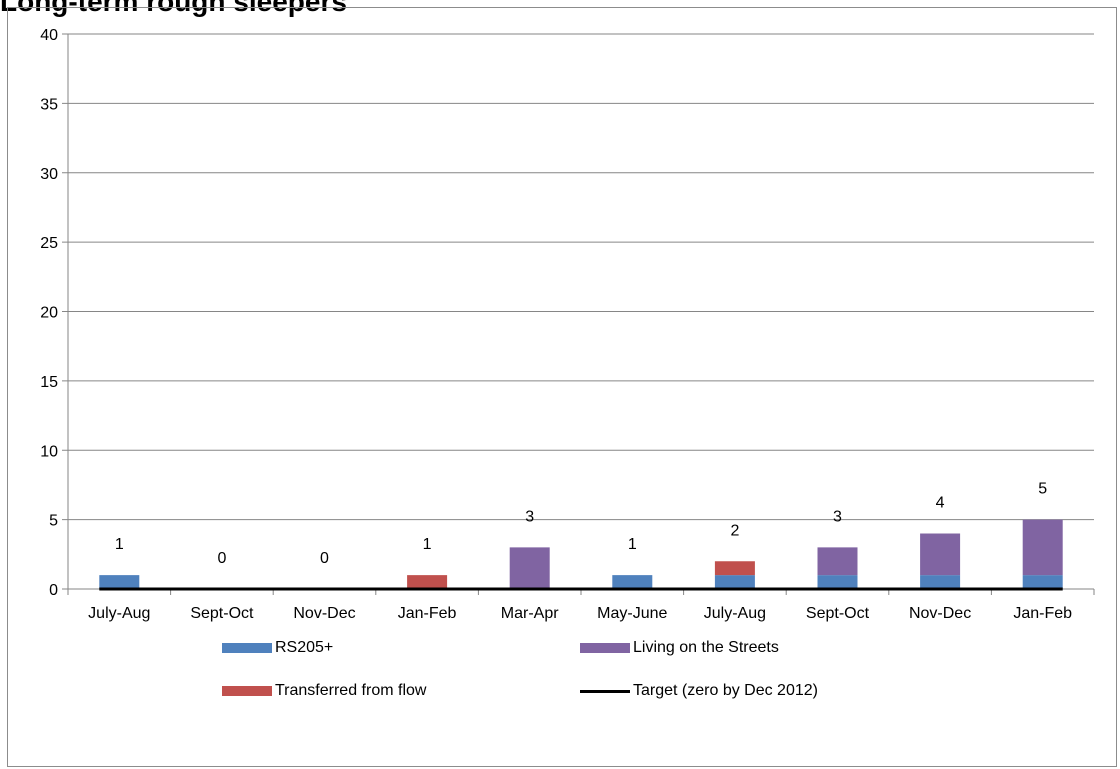 This screenshot has height=769, width=1120. What do you see at coordinates (49, 35) in the screenshot?
I see `y-tick-label: 40` at bounding box center [49, 35].